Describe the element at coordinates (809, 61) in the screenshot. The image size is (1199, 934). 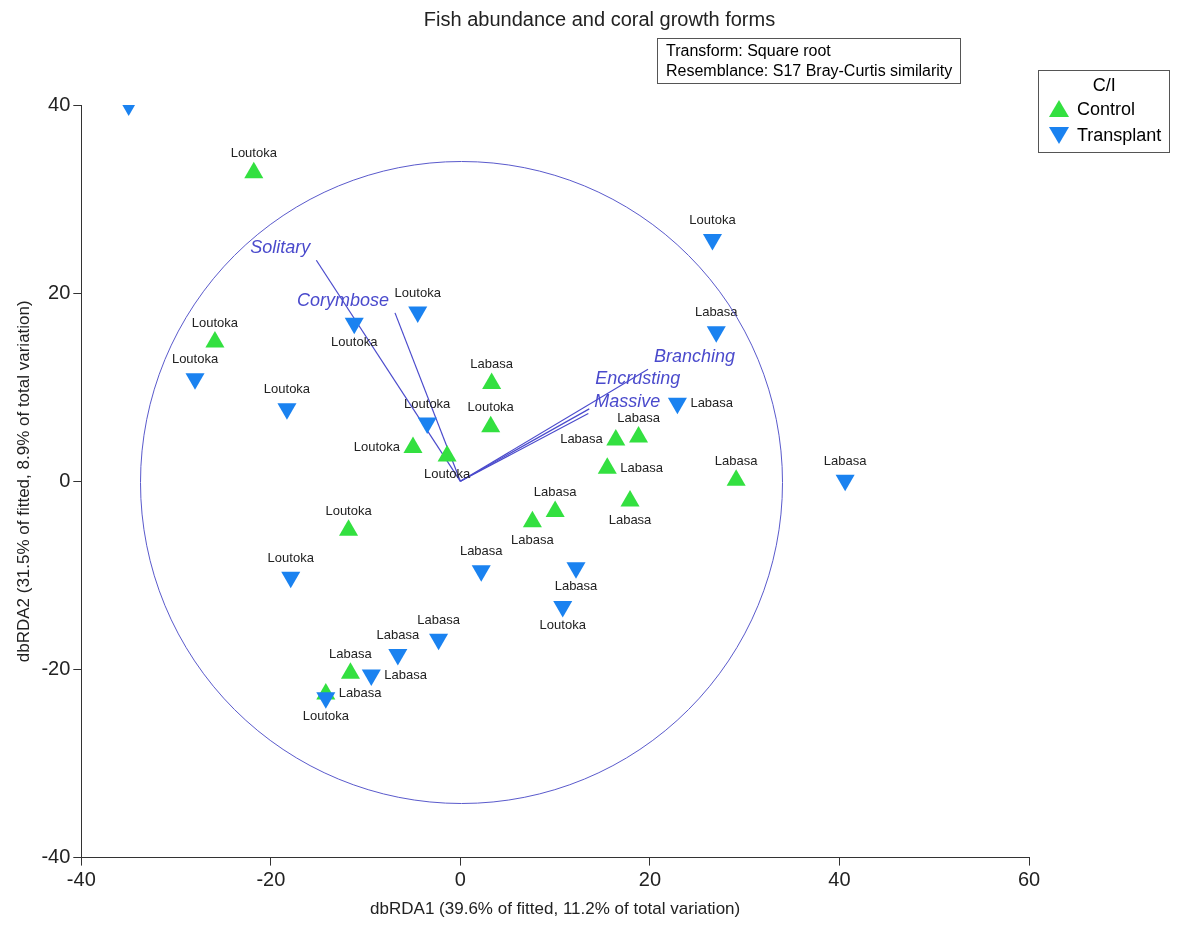
I see `text: Transform: Square root Resemblance: S17 Bray-Curtis similarity` at that location.